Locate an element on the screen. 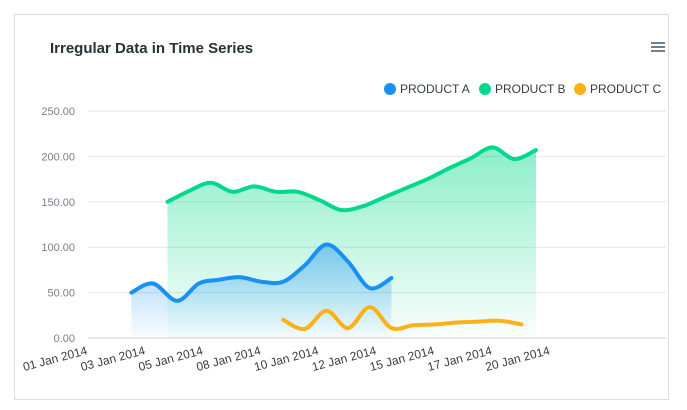 Image resolution: width=687 pixels, height=410 pixels. x-tick-label: 17 Jan 2014 is located at coordinates (460, 358).